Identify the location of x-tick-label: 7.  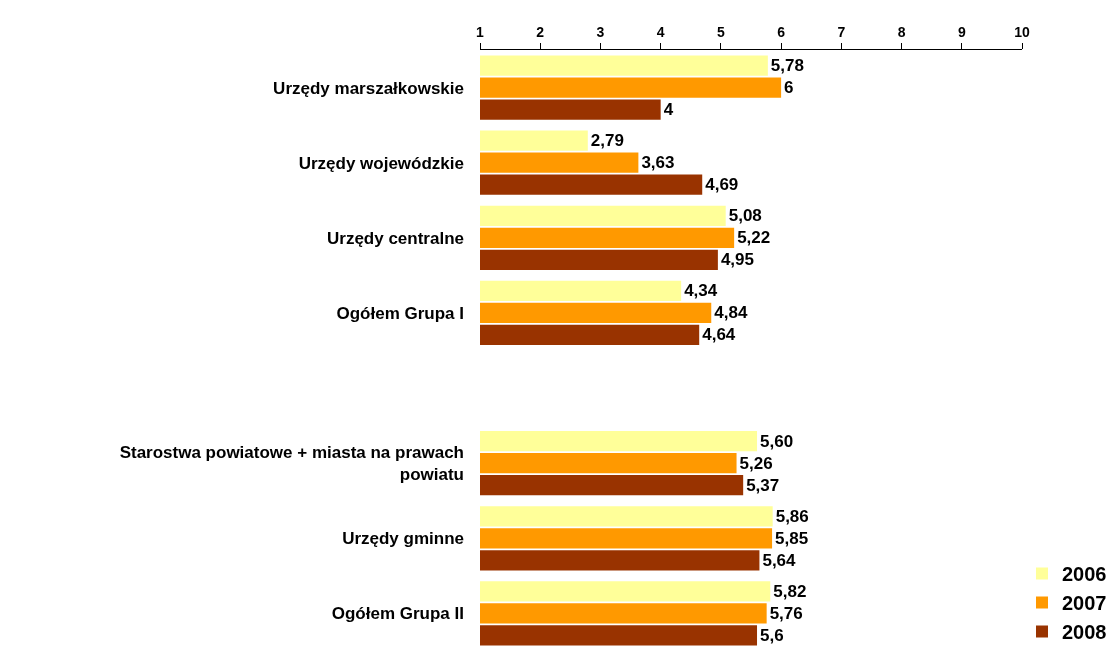
(841, 32).